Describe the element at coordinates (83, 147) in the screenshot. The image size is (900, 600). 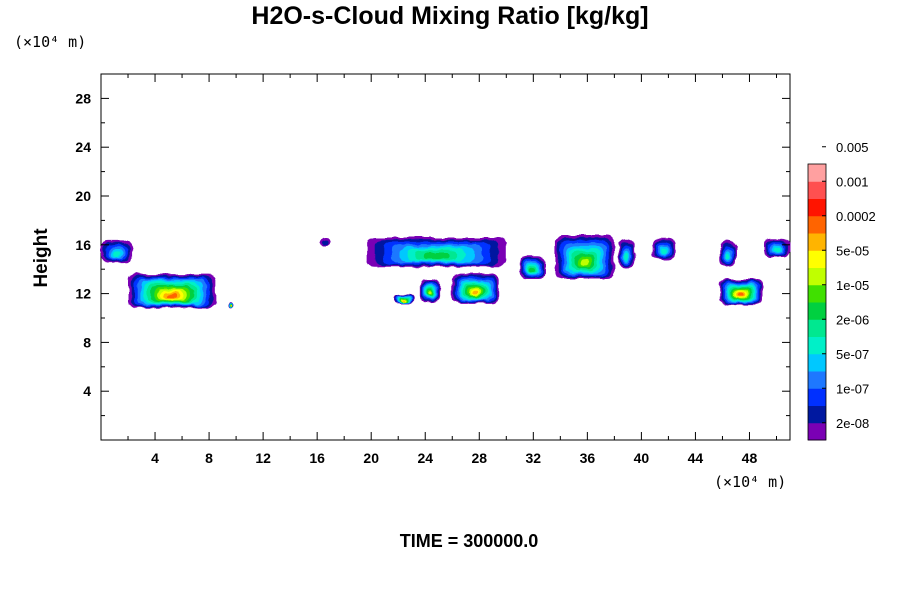
I see `y-tick-label: 24` at that location.